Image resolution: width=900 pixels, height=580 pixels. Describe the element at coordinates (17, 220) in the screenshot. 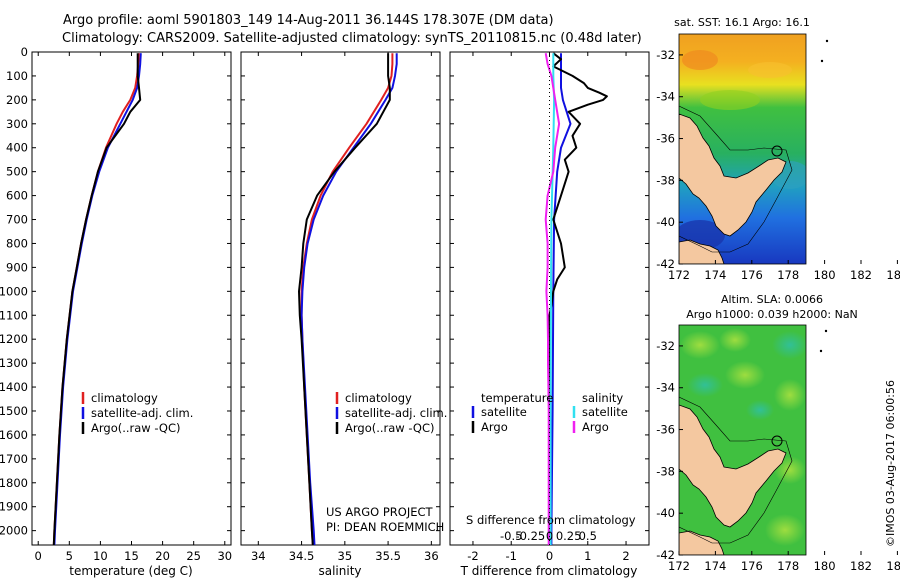

I see `depth-tick-label: 700` at that location.